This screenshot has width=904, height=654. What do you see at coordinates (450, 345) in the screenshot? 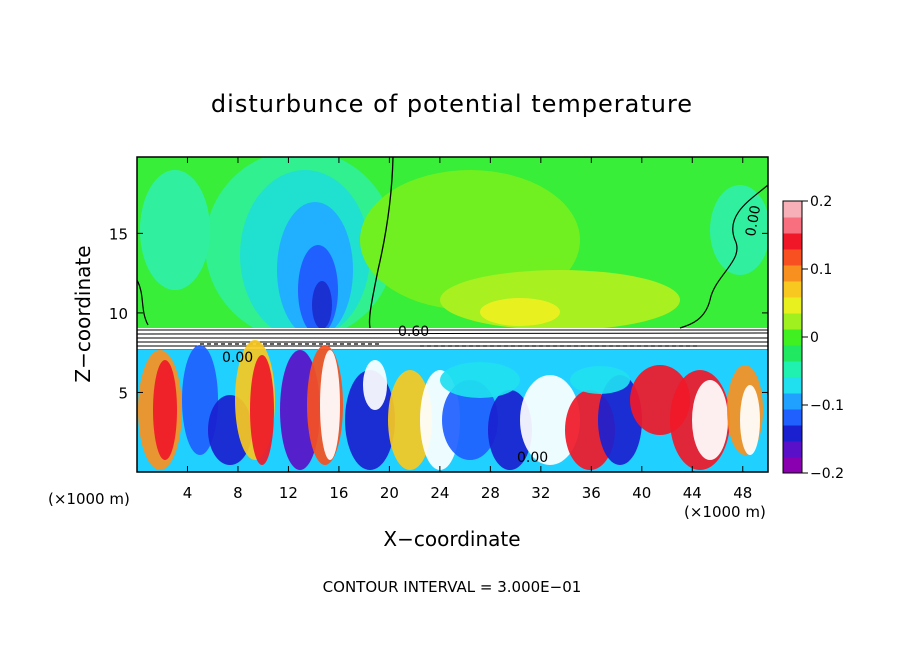
I see `inversion-dashes` at bounding box center [450, 345].